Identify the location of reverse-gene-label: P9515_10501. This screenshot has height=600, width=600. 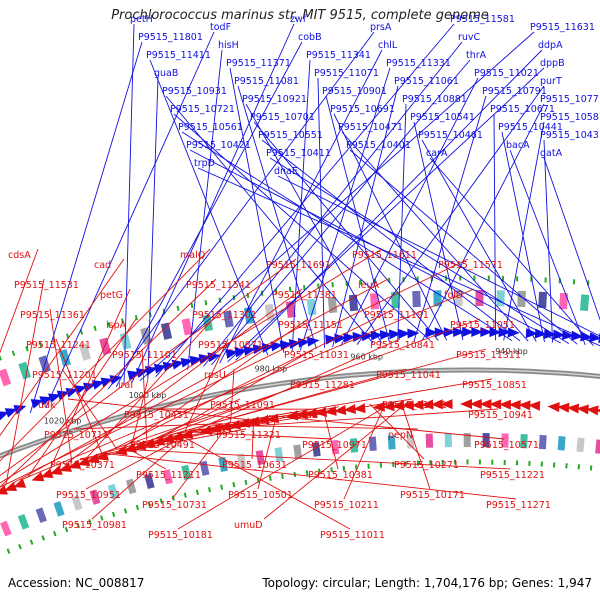
(260, 495).